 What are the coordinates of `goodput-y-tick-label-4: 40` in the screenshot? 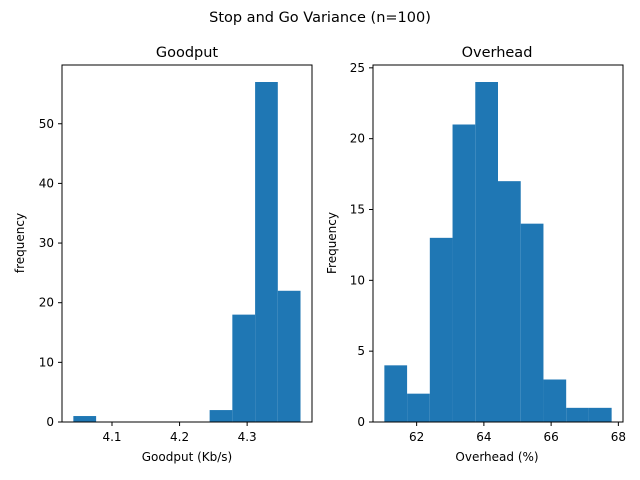 It's located at (46, 183).